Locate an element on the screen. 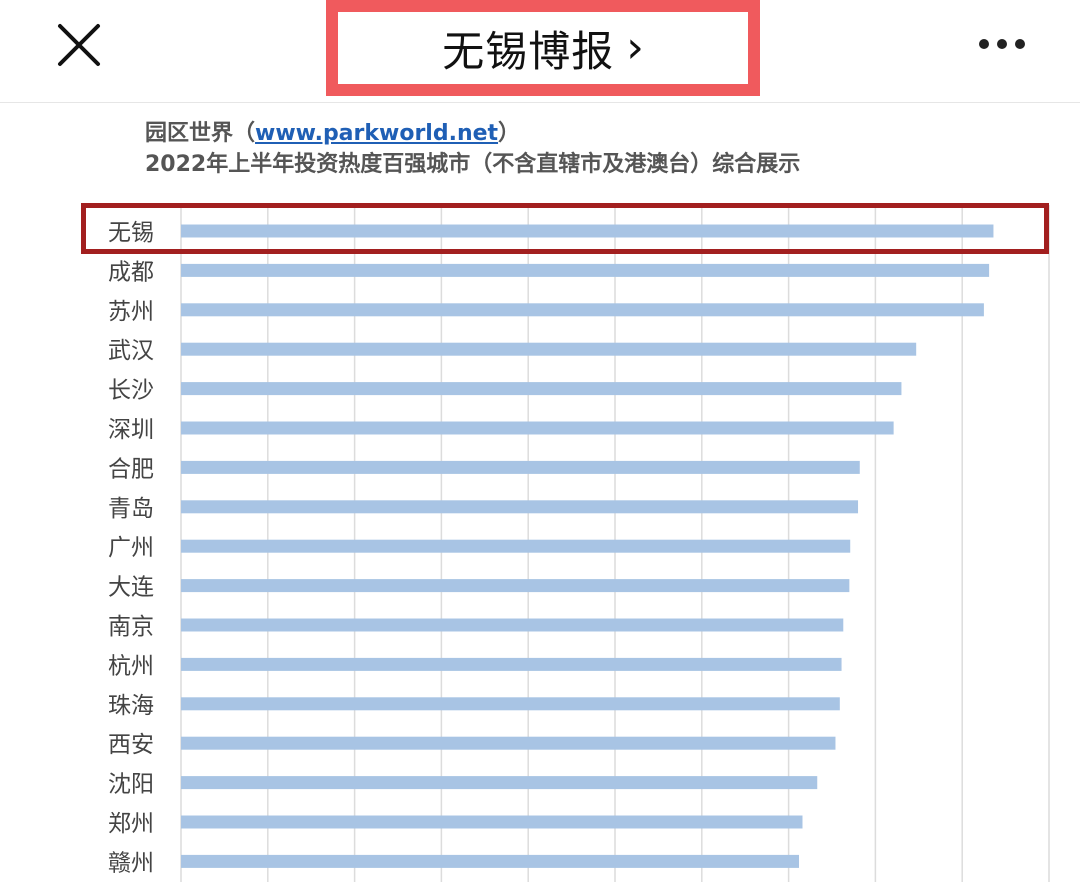 This screenshot has height=882, width=1080. chart-title: 2022年上半年投资热度百强城市（不含直辖市及港澳台）综合展示 is located at coordinates (473, 164).